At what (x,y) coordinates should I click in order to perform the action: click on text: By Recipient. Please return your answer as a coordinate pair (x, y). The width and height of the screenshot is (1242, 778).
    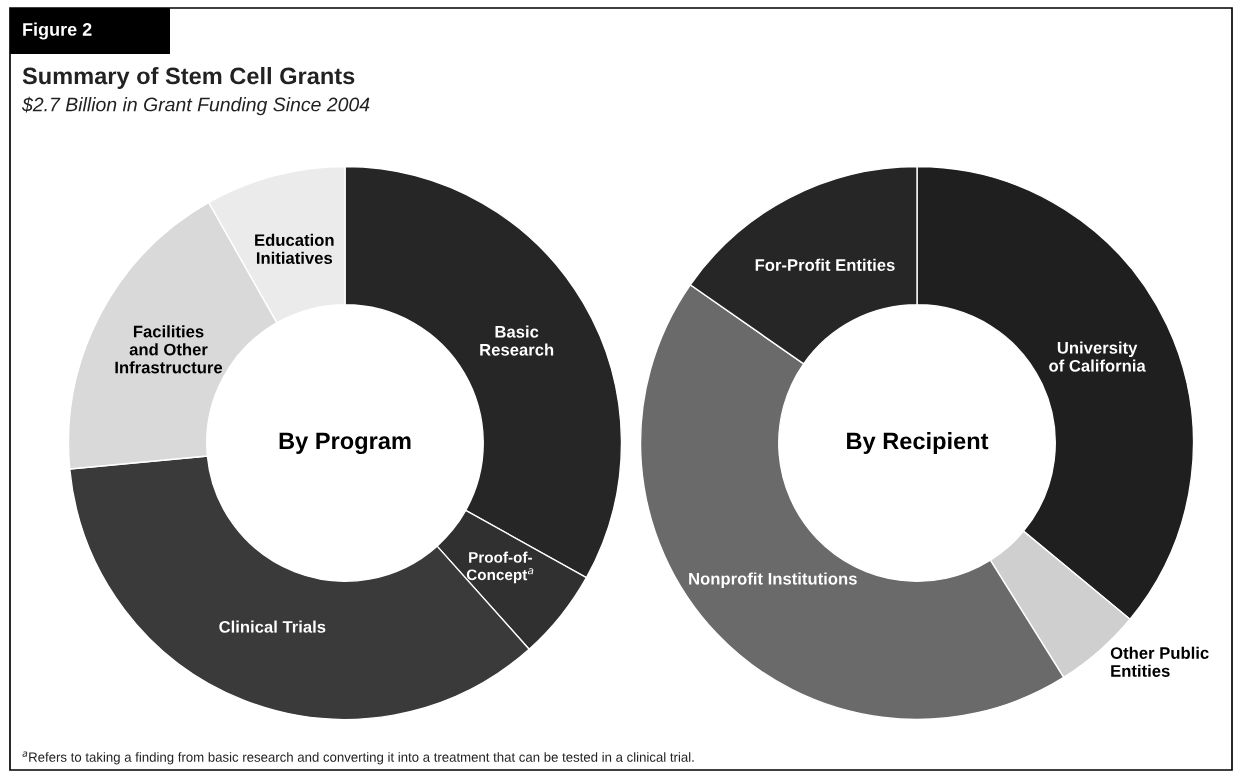
    Looking at the image, I should click on (918, 442).